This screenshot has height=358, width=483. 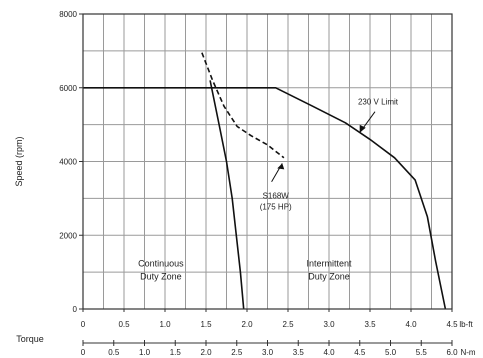 What do you see at coordinates (467, 352) in the screenshot?
I see `x-axis-unit-nm: N-m` at bounding box center [467, 352].